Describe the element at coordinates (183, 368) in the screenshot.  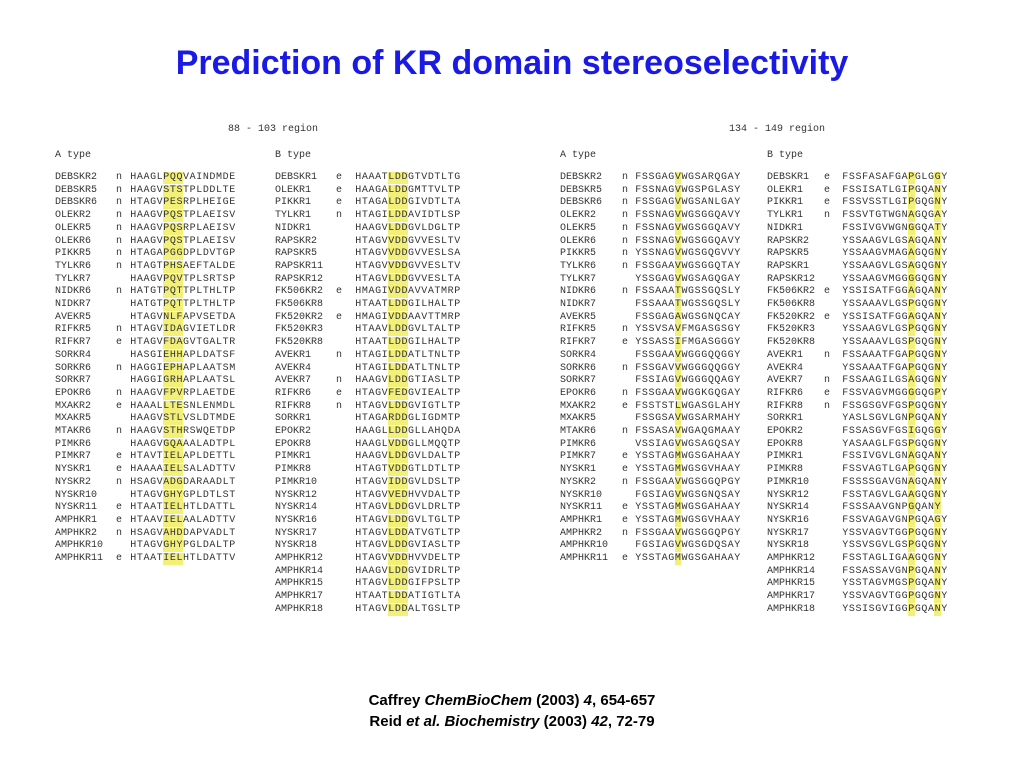
I see `sequence: HAGGIEPHAPLAATSM` at that location.